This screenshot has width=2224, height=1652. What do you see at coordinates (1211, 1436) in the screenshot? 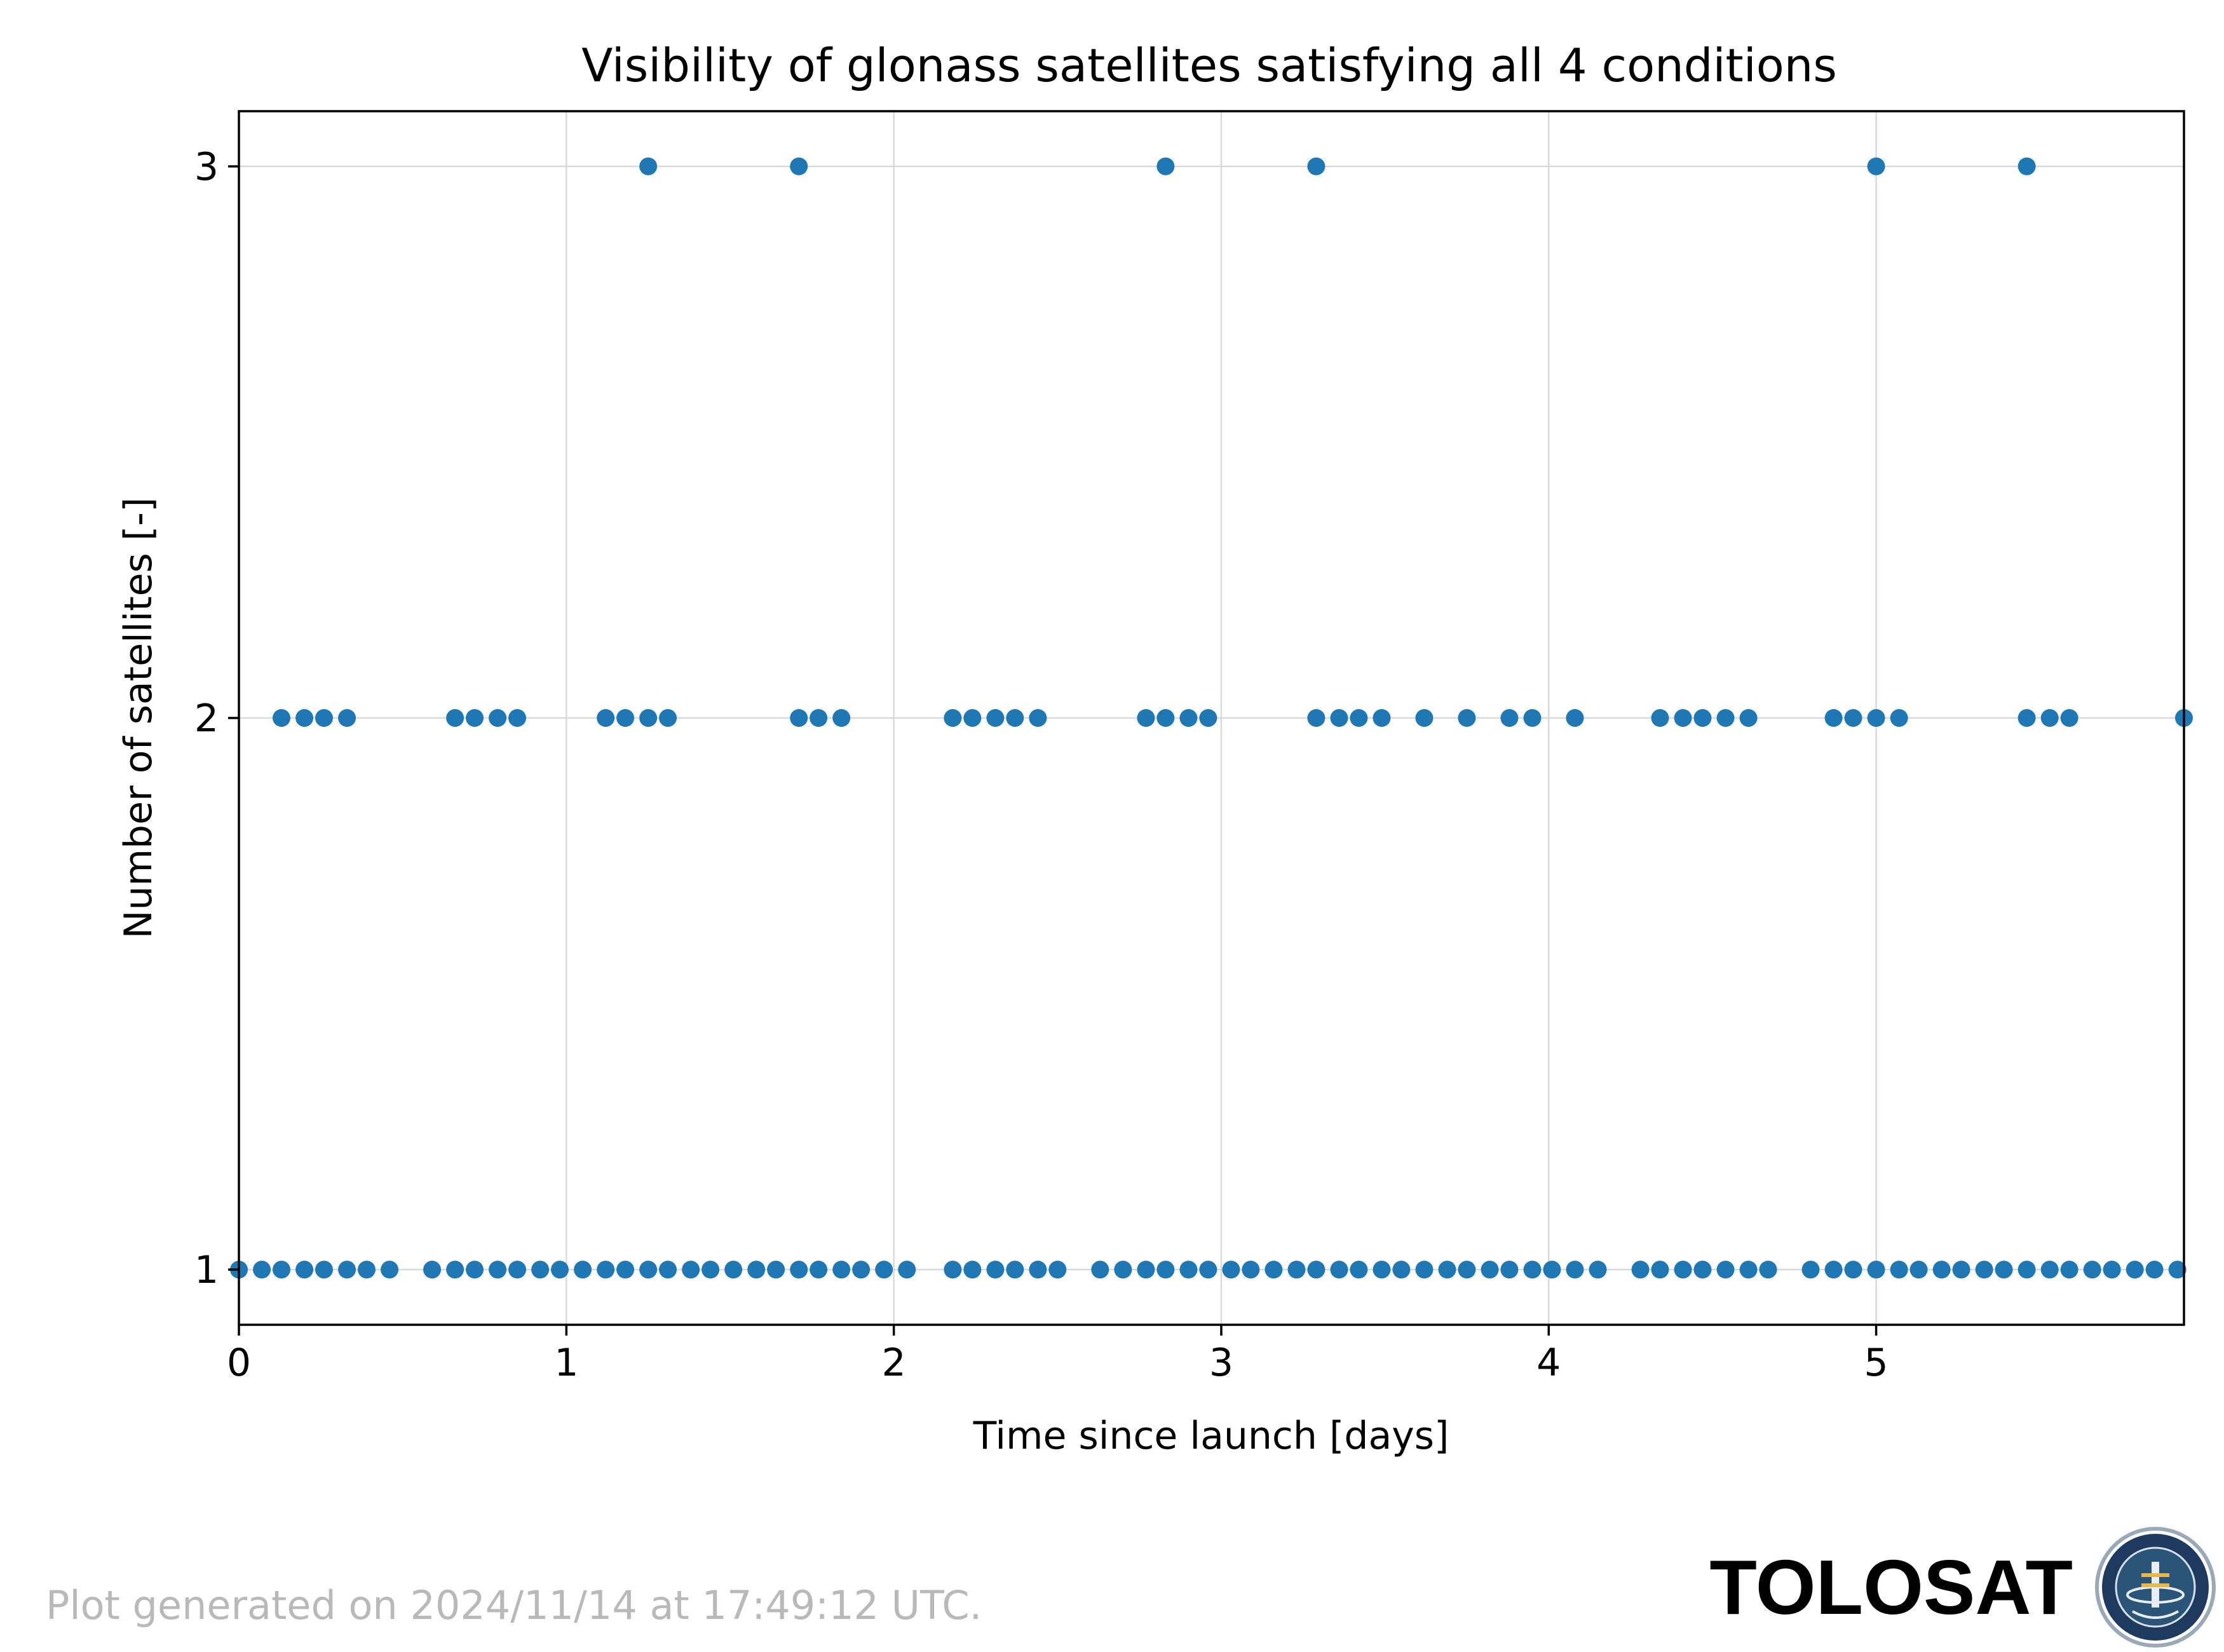
I see `x-axis-label: Time since launch [days]` at bounding box center [1211, 1436].